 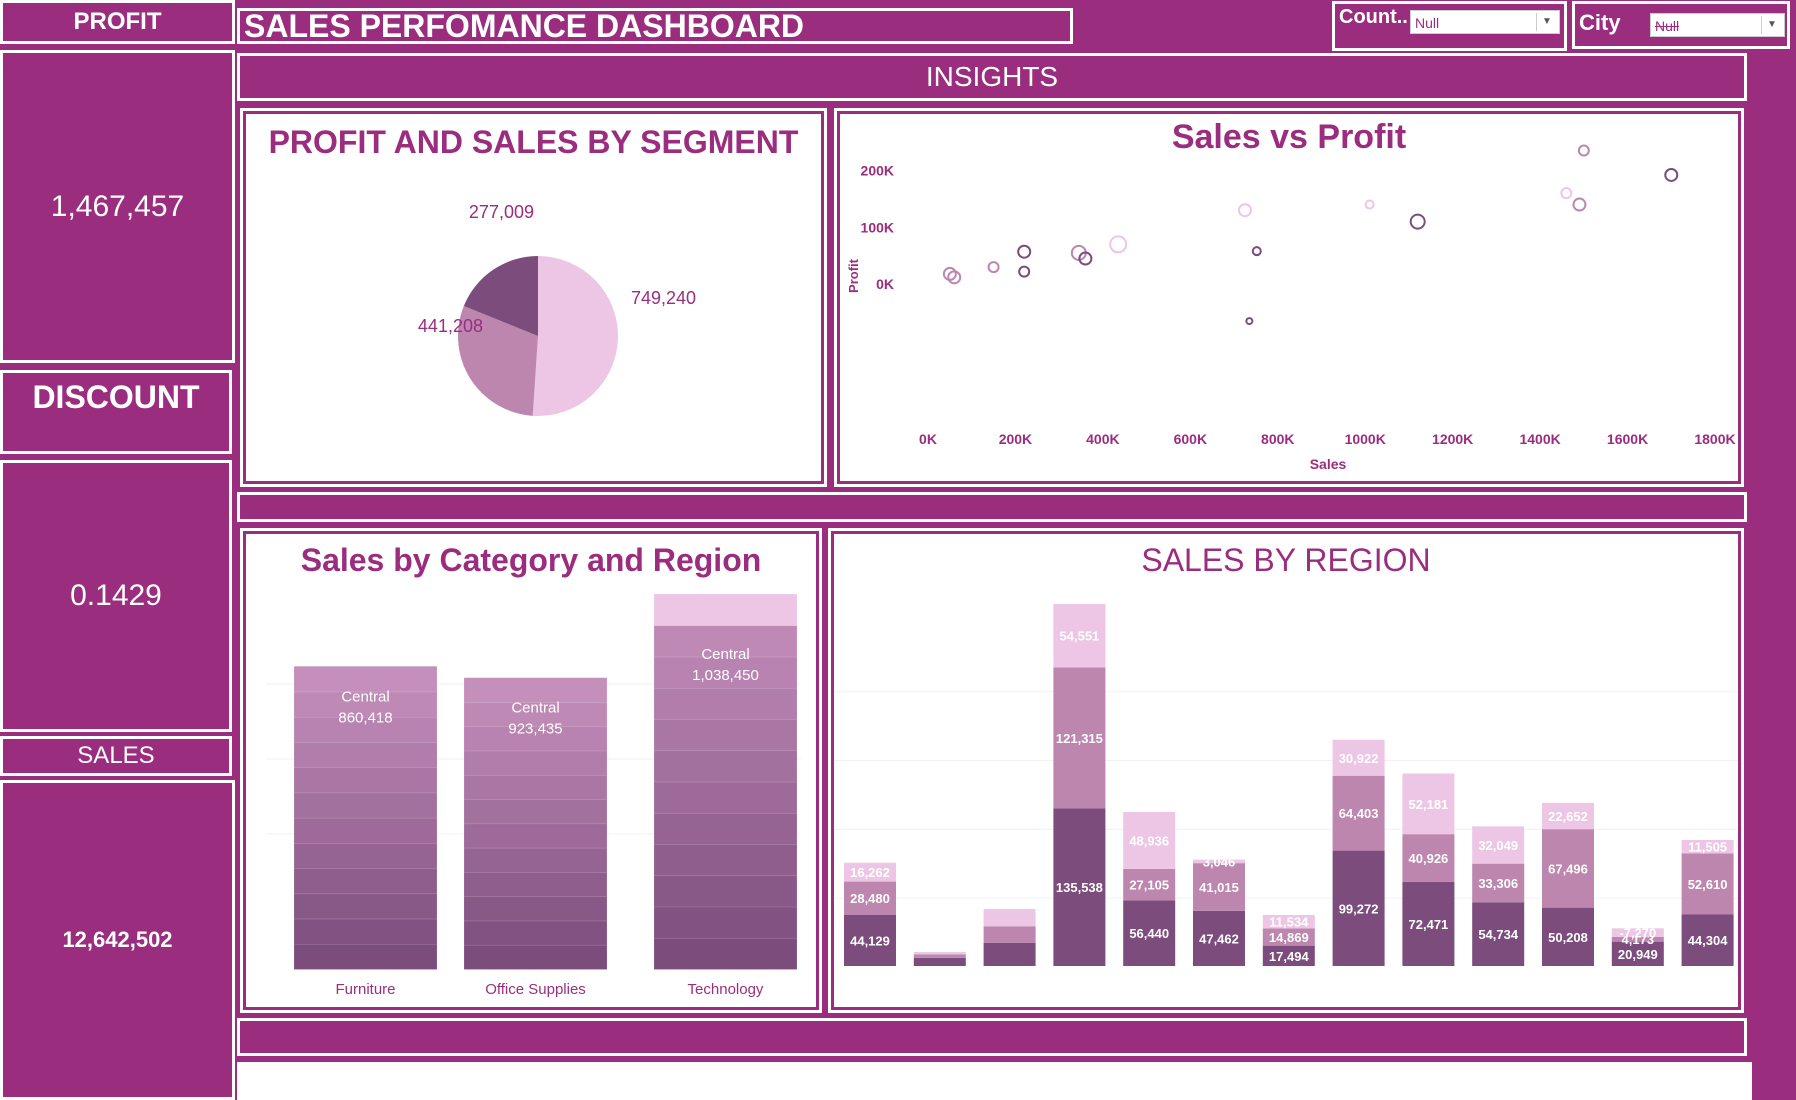 I want to click on profit-label: PROFIT, so click(x=117, y=21).